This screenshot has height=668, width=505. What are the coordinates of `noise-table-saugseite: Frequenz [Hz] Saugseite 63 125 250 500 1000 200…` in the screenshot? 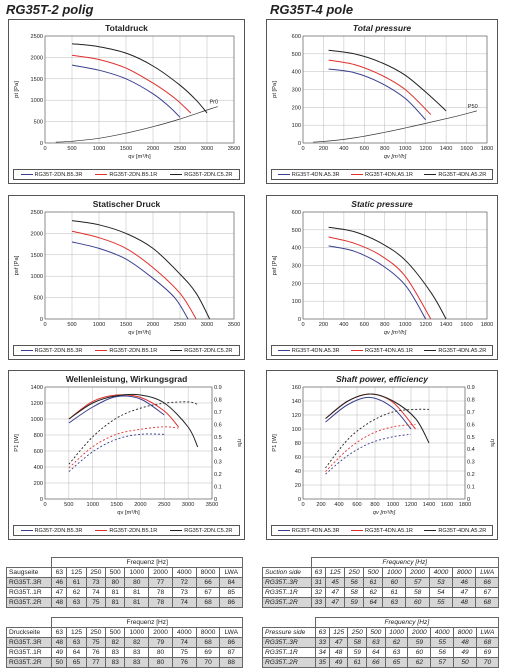 It's located at (124, 582).